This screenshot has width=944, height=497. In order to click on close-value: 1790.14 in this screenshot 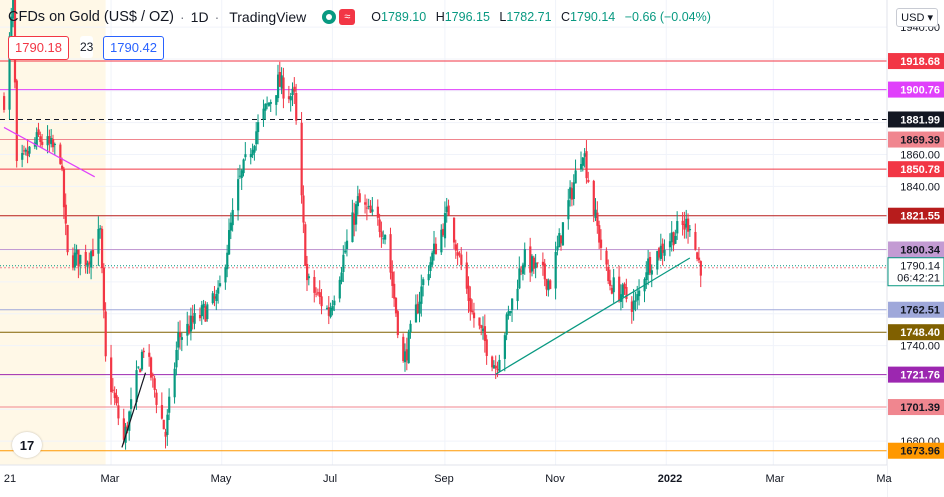, I will do `click(593, 17)`.